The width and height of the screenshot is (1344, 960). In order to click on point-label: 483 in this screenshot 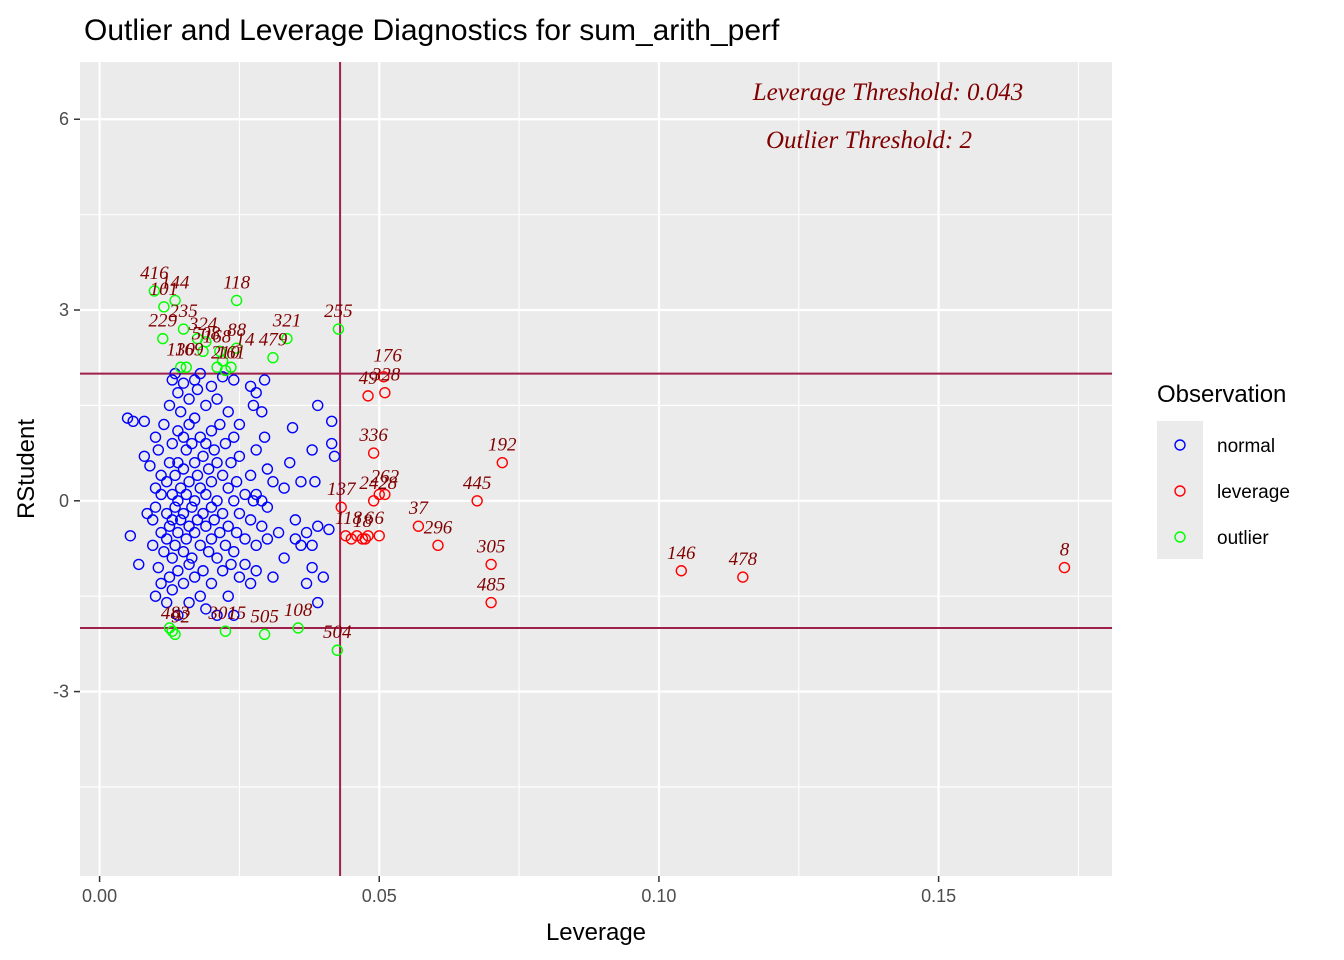, I will do `click(175, 613)`.